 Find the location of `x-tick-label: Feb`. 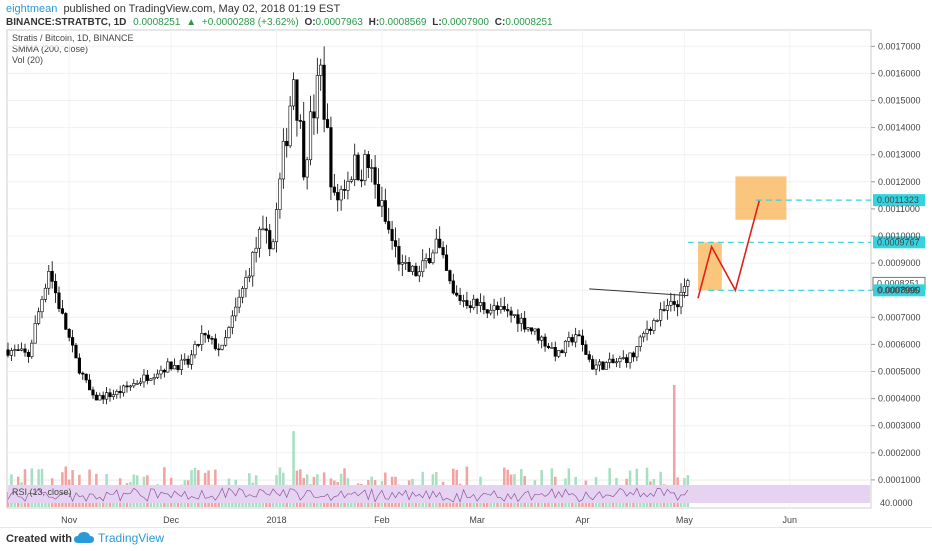

x-tick-label: Feb is located at coordinates (382, 520).